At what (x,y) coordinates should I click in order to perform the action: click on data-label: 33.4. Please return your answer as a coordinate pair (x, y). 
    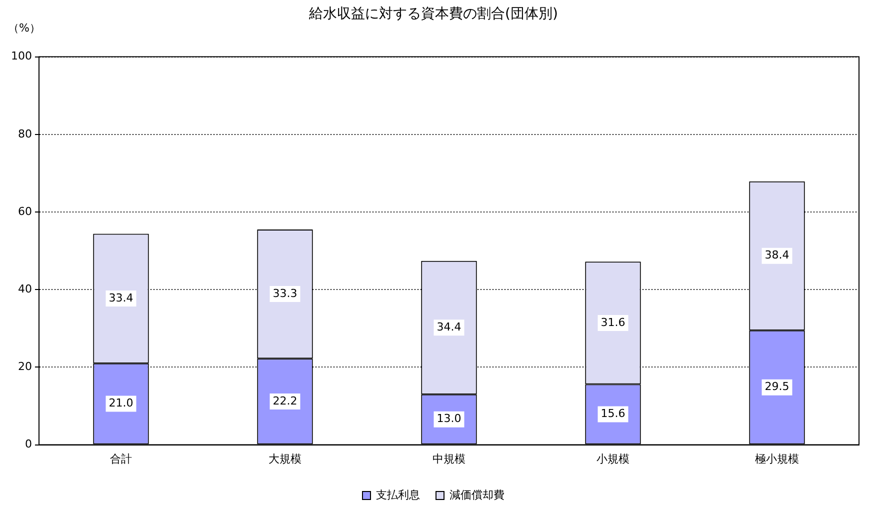
    Looking at the image, I should click on (121, 297).